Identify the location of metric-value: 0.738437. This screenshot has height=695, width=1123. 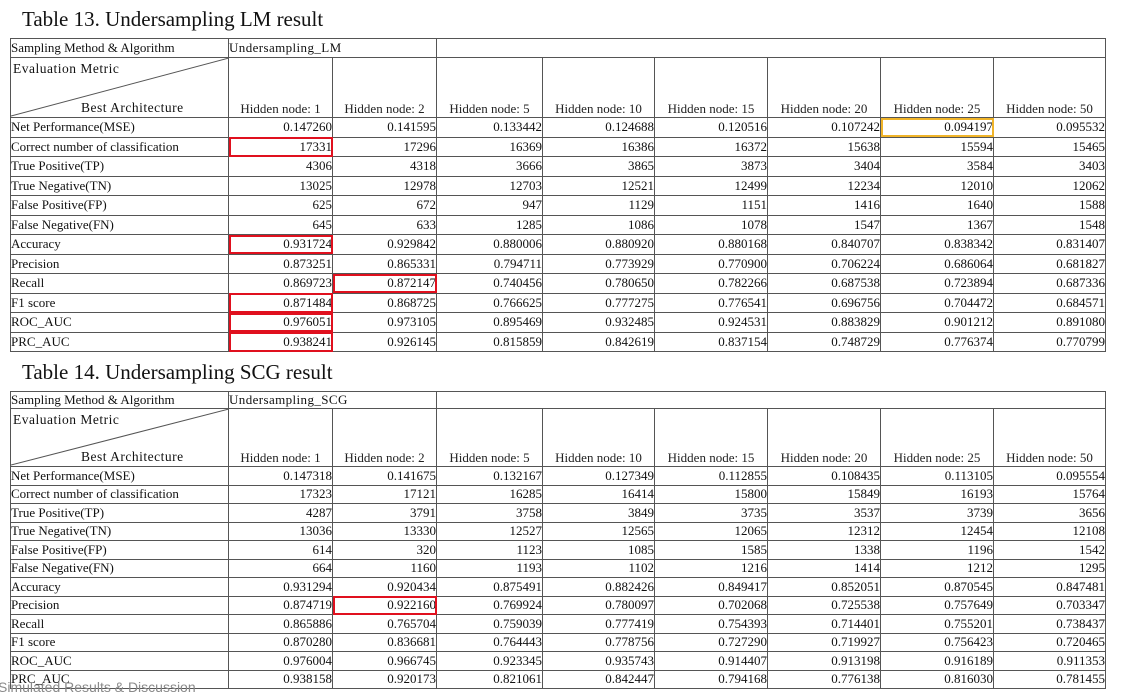
(1049, 624).